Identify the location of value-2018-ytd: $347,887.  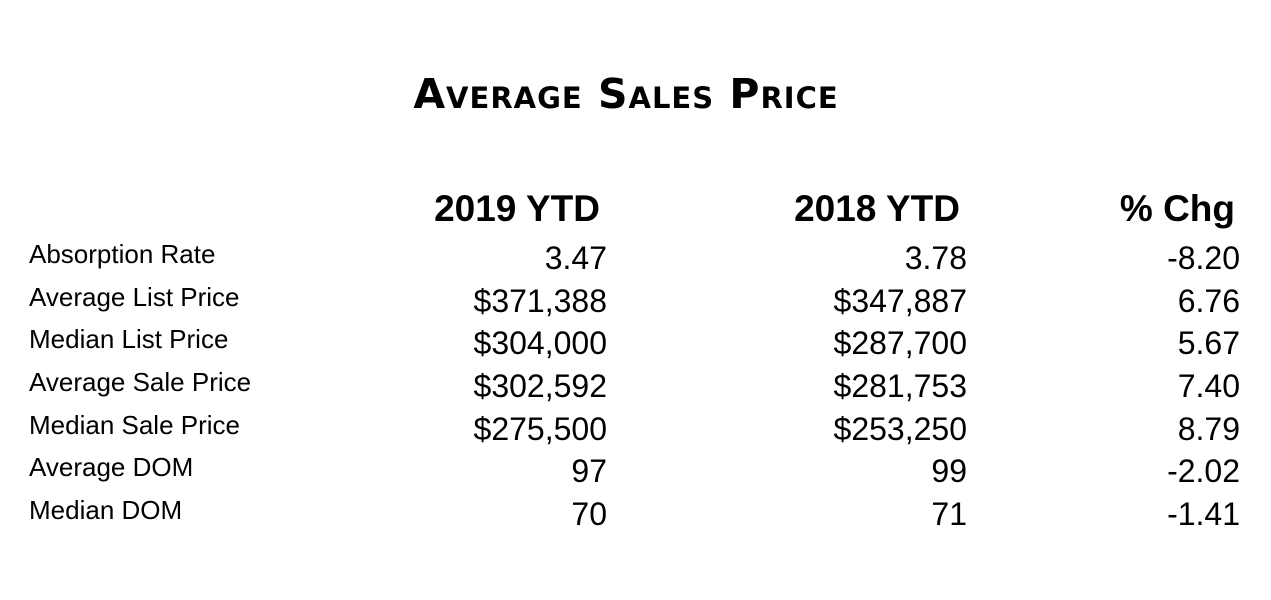
(900, 300).